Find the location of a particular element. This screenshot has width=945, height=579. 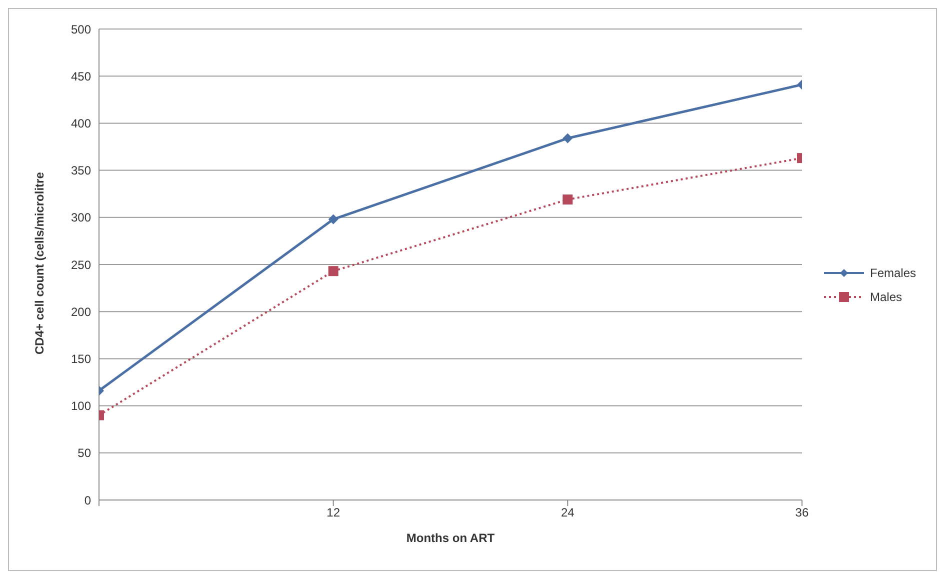

y-tick-label: 500 is located at coordinates (81, 29).